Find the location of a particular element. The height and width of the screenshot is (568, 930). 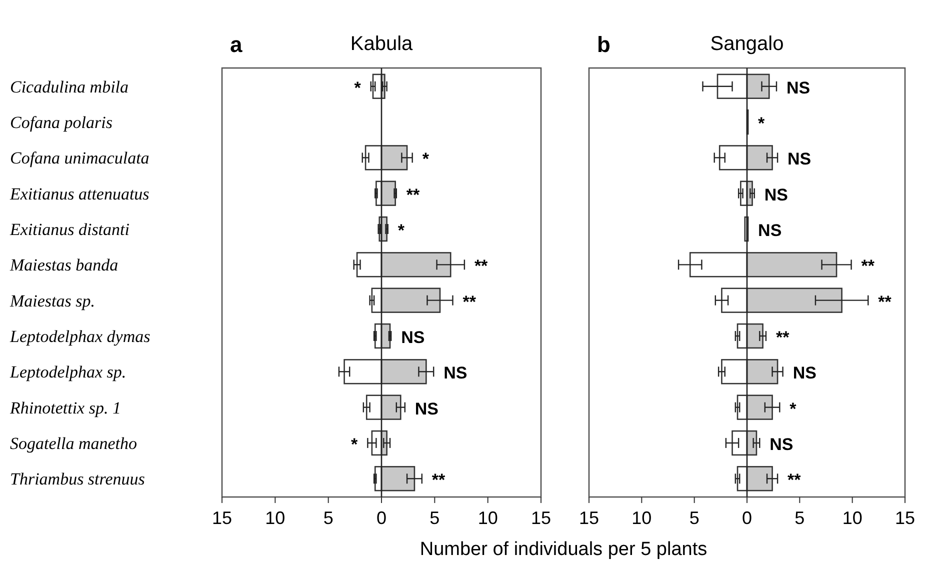

text: a is located at coordinates (236, 44).